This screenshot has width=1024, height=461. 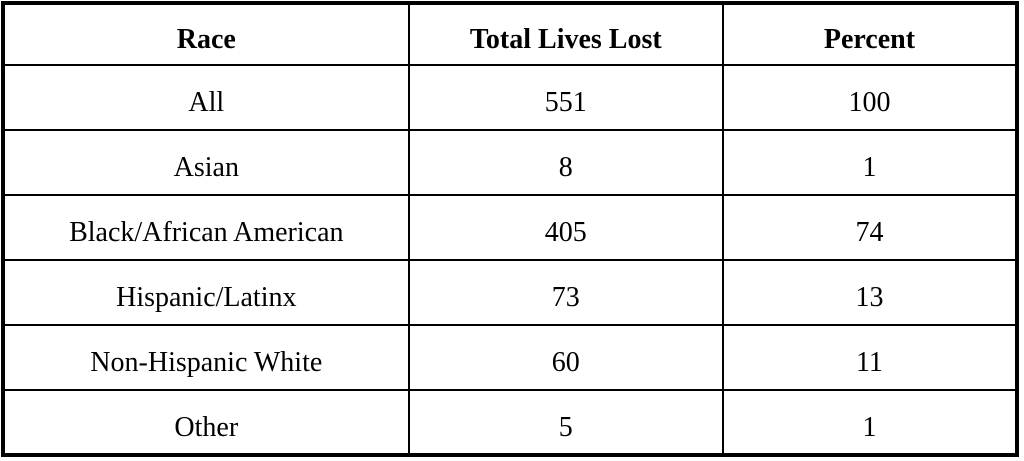 I want to click on total-lives-lost-cell: 551, so click(x=565, y=97).